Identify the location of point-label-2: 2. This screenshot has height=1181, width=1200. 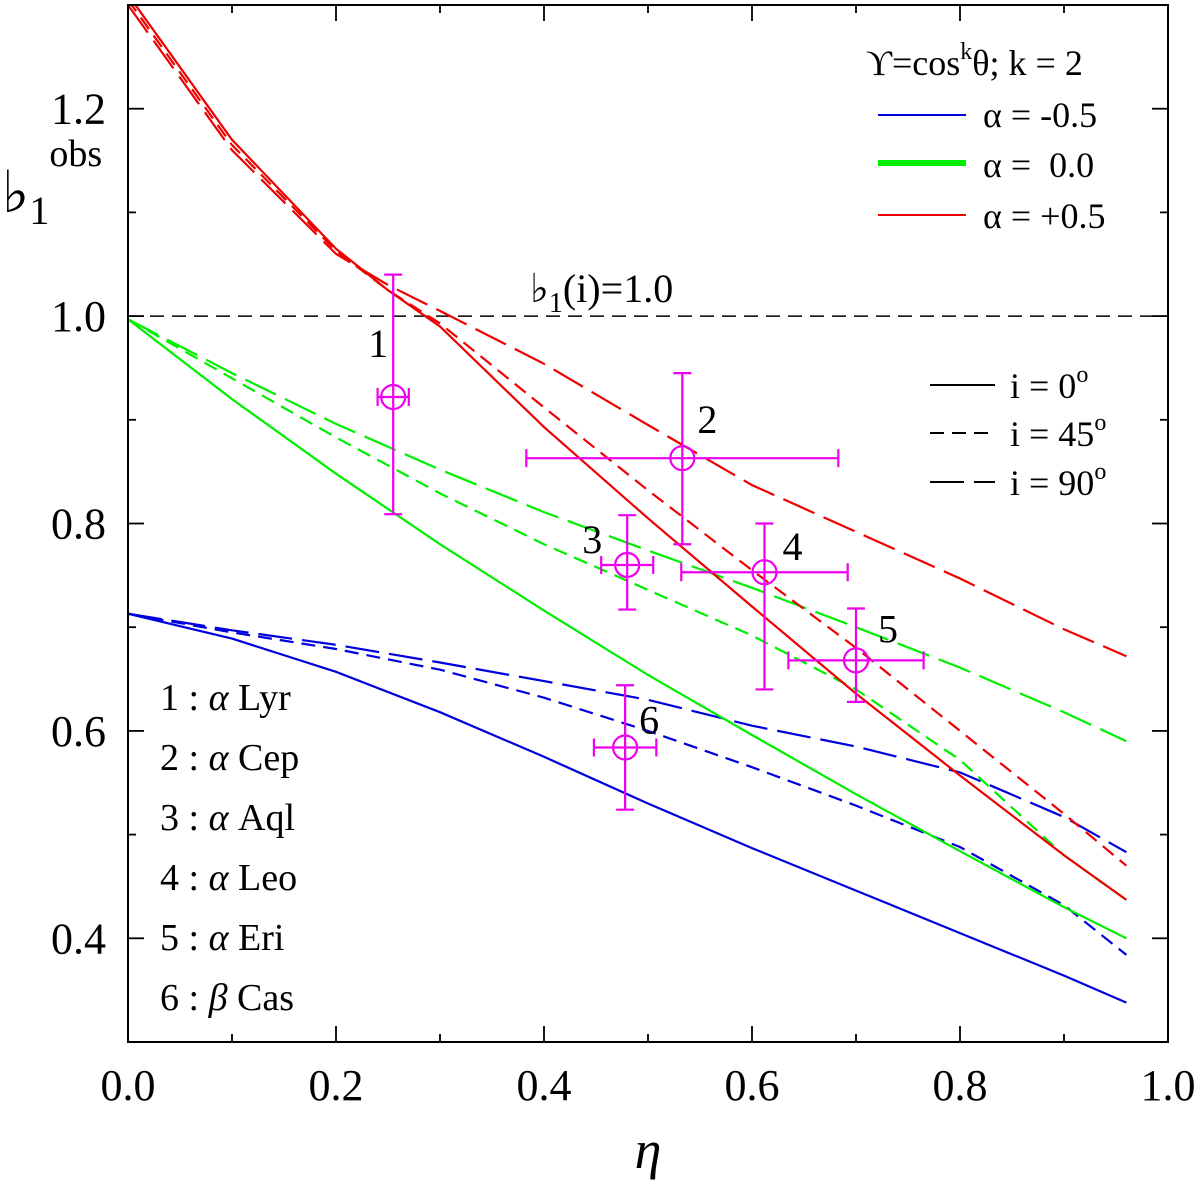
(707, 419).